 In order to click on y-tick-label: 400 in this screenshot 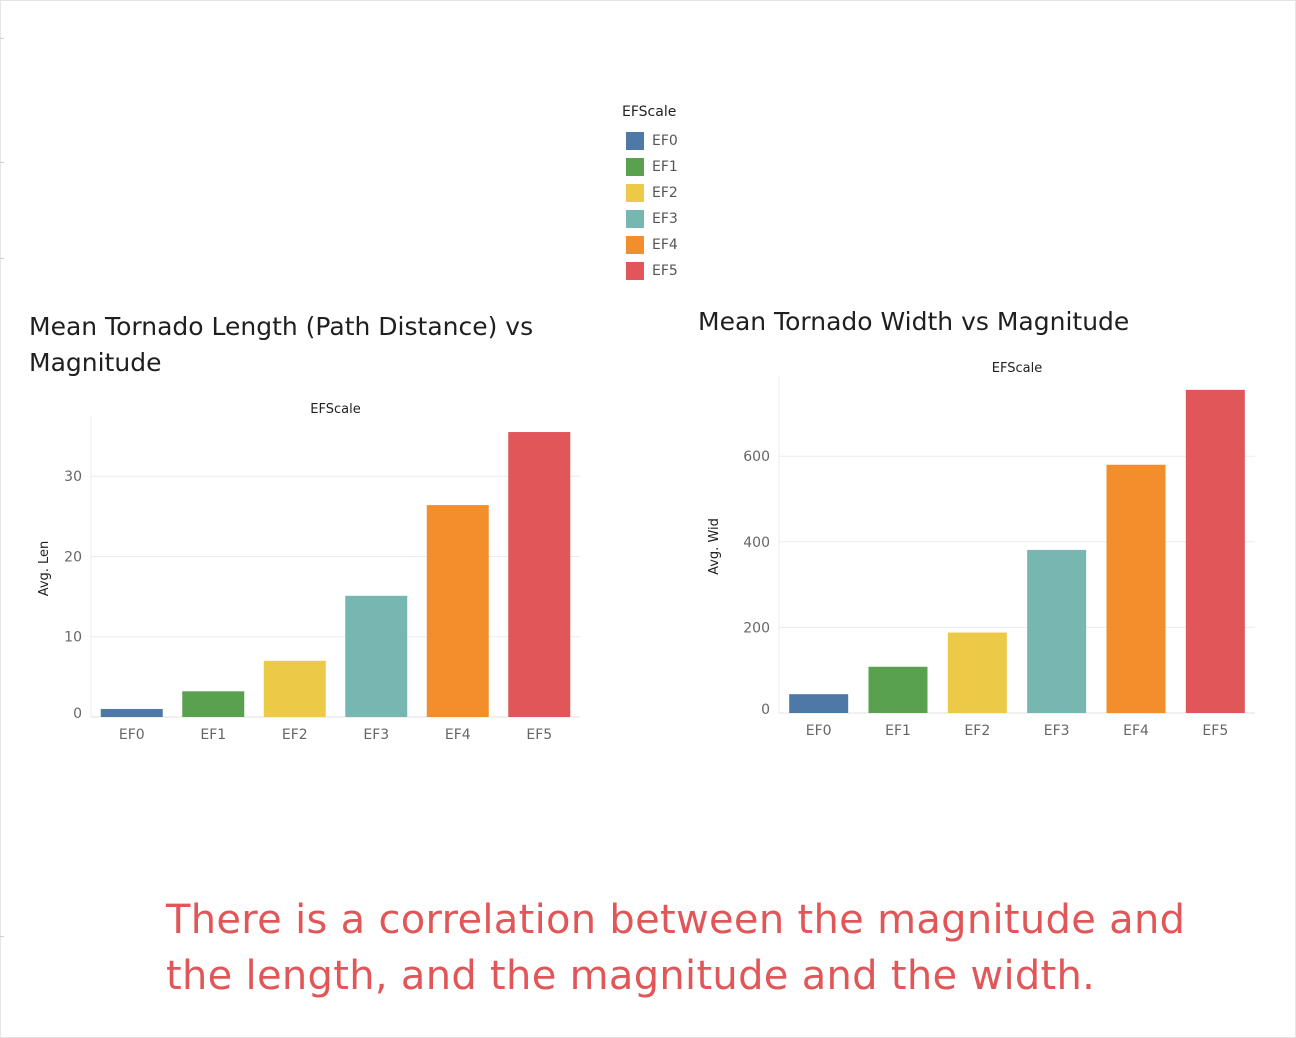, I will do `click(756, 543)`.